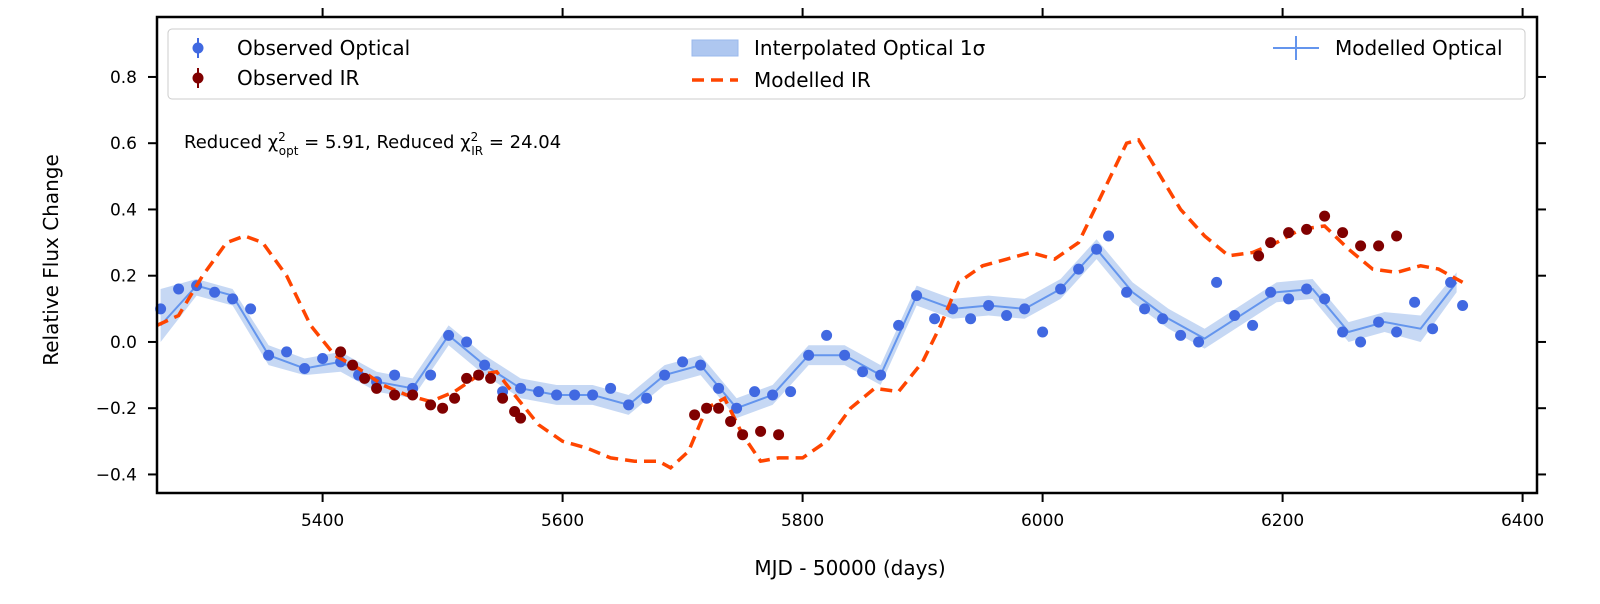  What do you see at coordinates (123, 78) in the screenshot?
I see `y-tick-label: 0.8` at bounding box center [123, 78].